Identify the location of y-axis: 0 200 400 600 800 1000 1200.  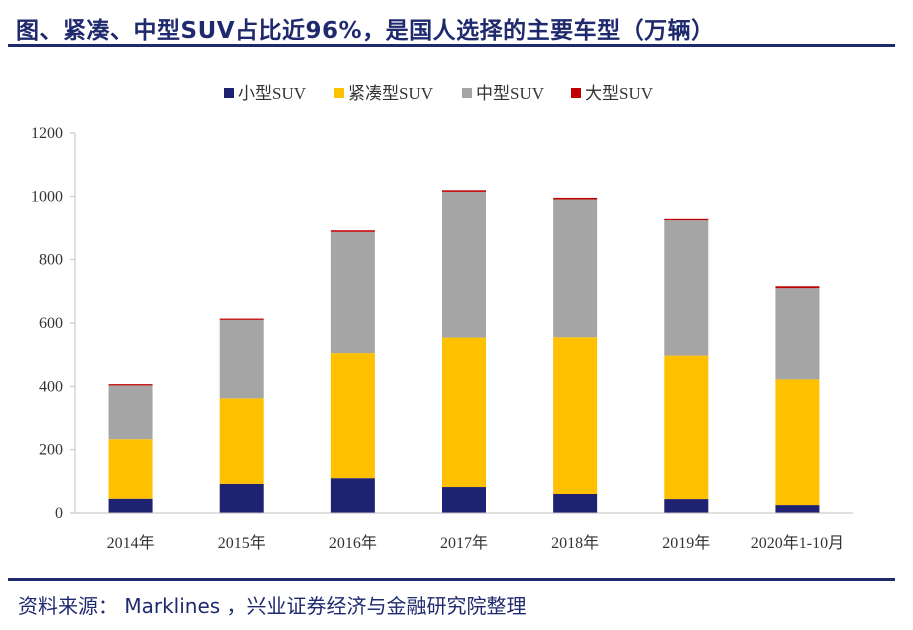
(53, 323).